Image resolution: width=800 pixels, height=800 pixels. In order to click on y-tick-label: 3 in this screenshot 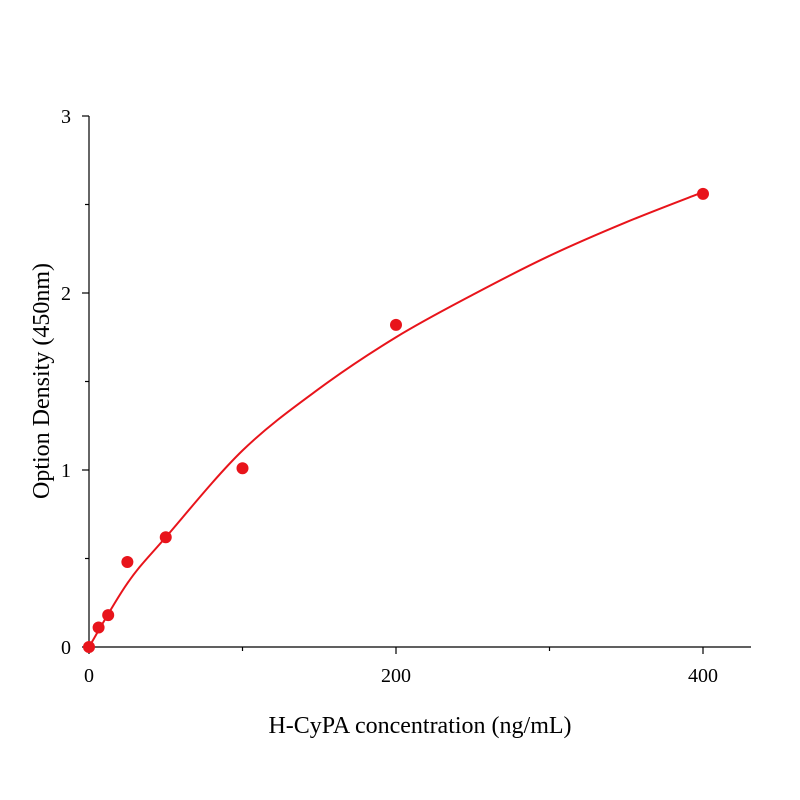, I will do `click(66, 117)`.